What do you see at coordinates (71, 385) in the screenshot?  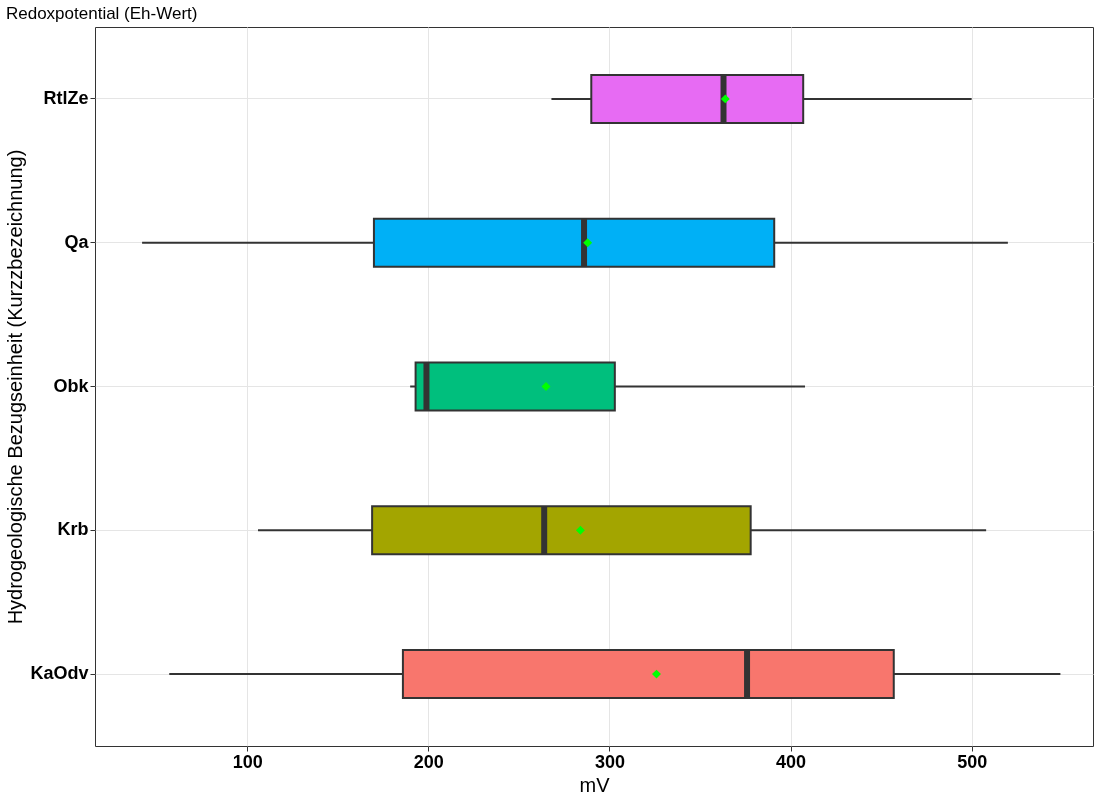 I see `y-tick-label: Obk` at bounding box center [71, 385].